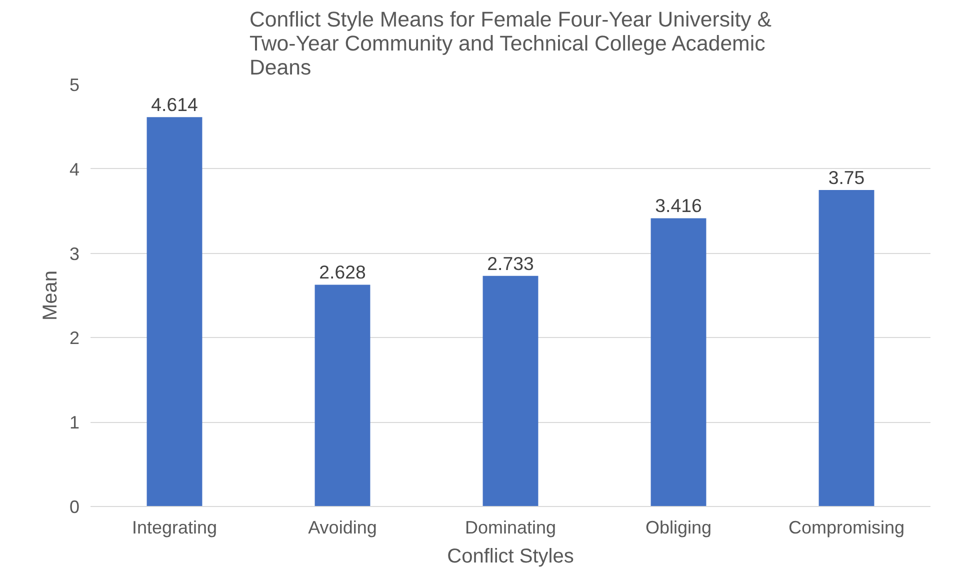 This screenshot has width=956, height=578. I want to click on chart-title: Conflict Style Means for Female Four-Year University & Two-Year Community and Technical College Academic Deans, so click(511, 44).